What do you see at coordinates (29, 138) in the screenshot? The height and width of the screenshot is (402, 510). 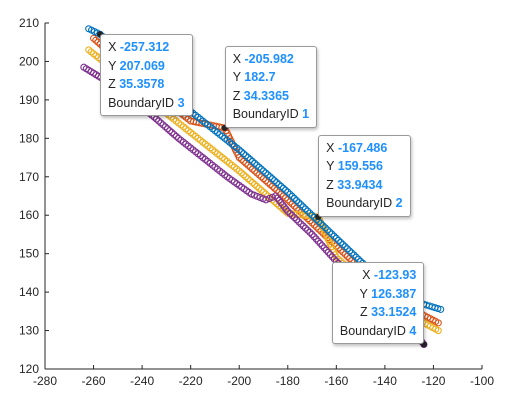 I see `y-tick-label: 180` at bounding box center [29, 138].